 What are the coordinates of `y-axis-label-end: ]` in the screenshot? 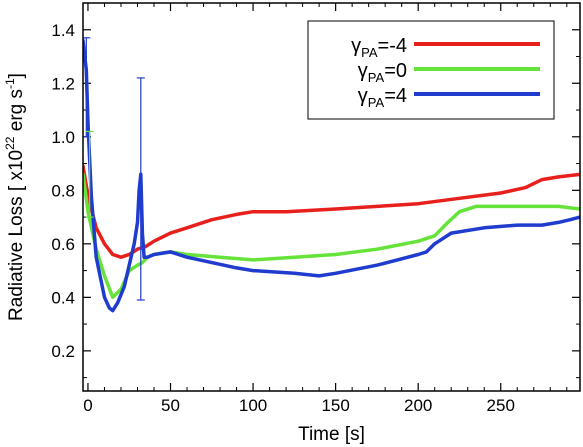 It's located at (16, 75).